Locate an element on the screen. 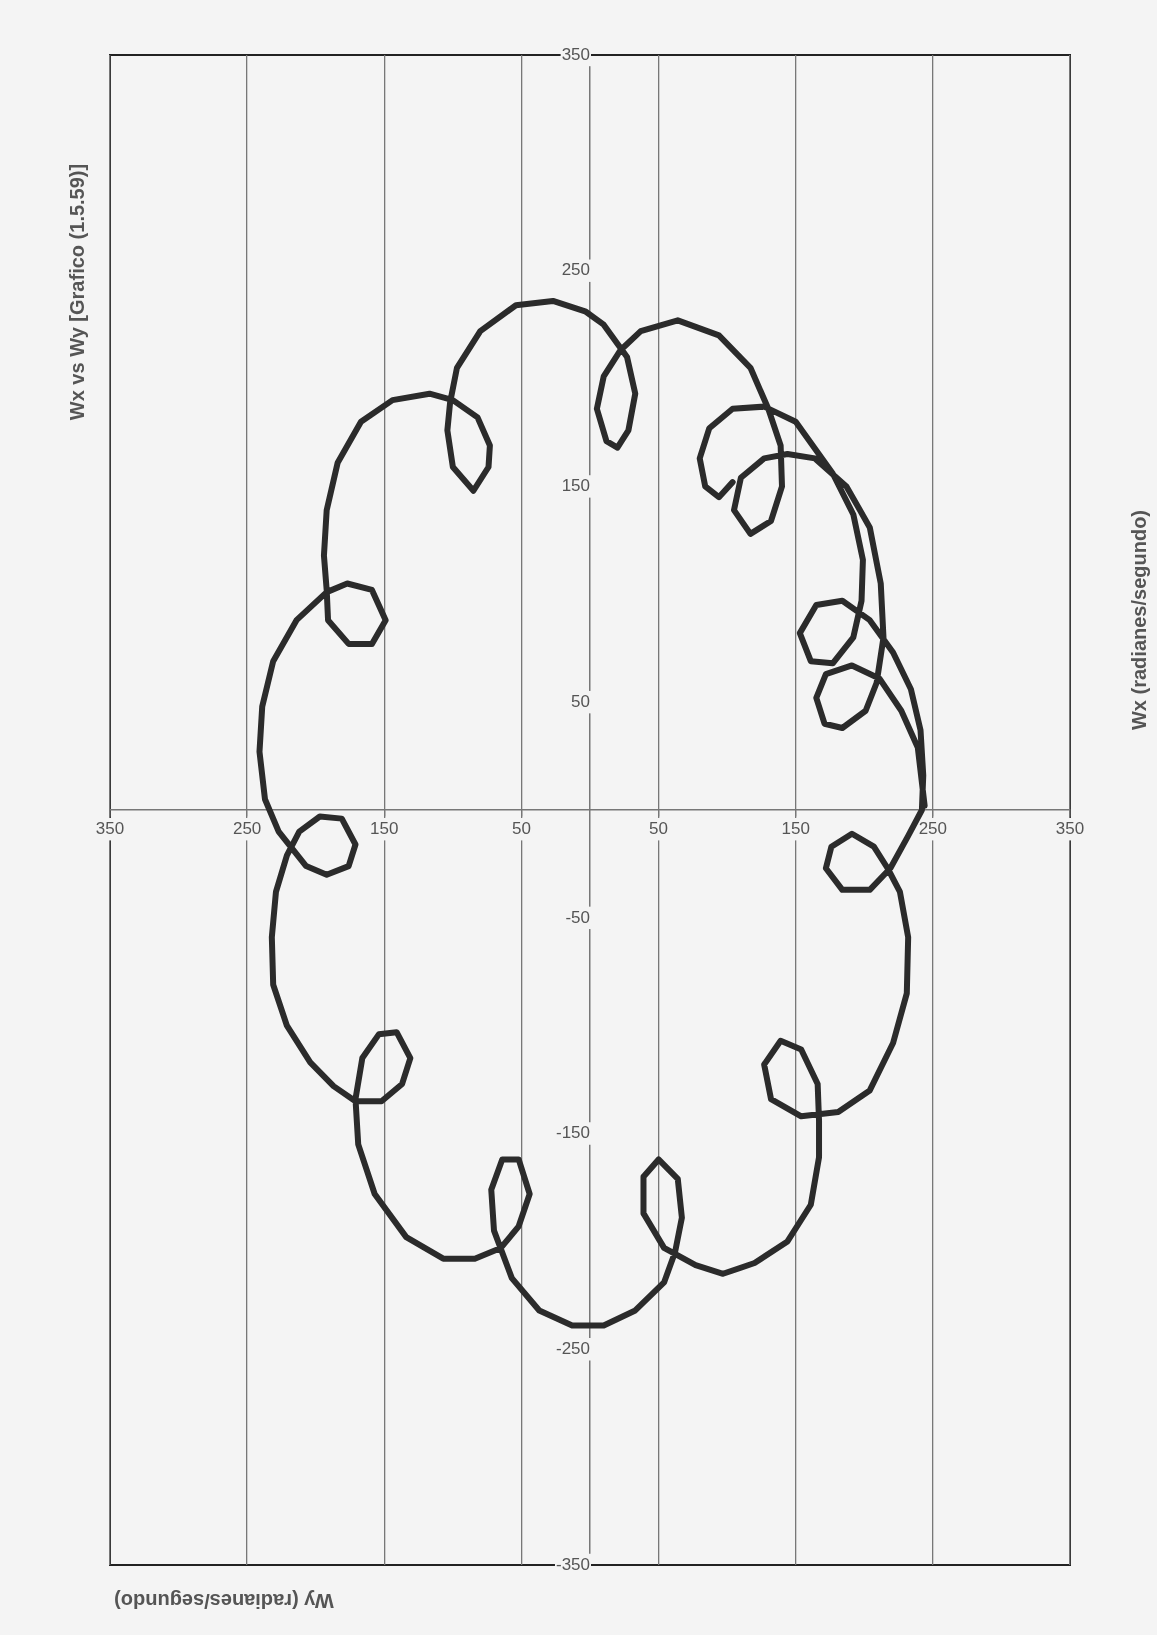 This screenshot has height=1635, width=1157. y-tick-label: -250 is located at coordinates (572, 1348).